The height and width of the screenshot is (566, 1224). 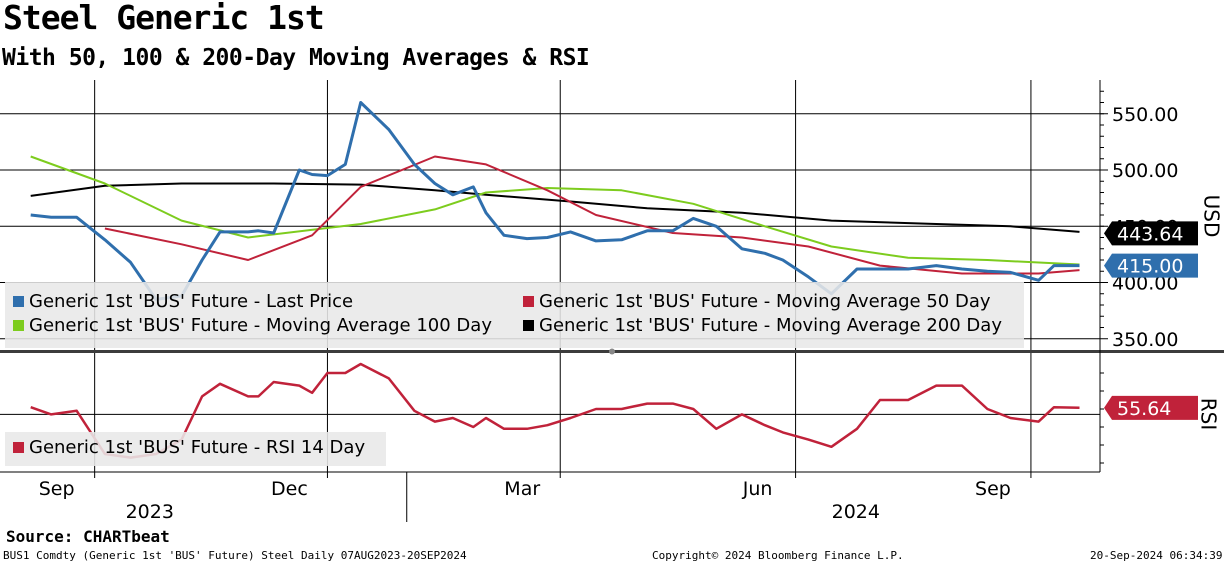 What do you see at coordinates (1144, 409) in the screenshot?
I see `last-value-rsi: 55.64` at bounding box center [1144, 409].